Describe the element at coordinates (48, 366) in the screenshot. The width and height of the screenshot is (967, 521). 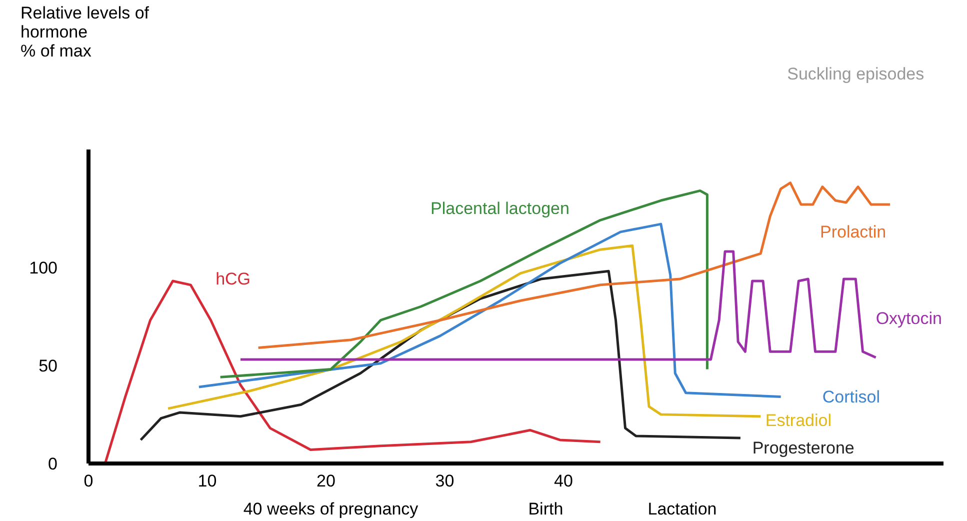
I see `y-tick-label: 50` at that location.